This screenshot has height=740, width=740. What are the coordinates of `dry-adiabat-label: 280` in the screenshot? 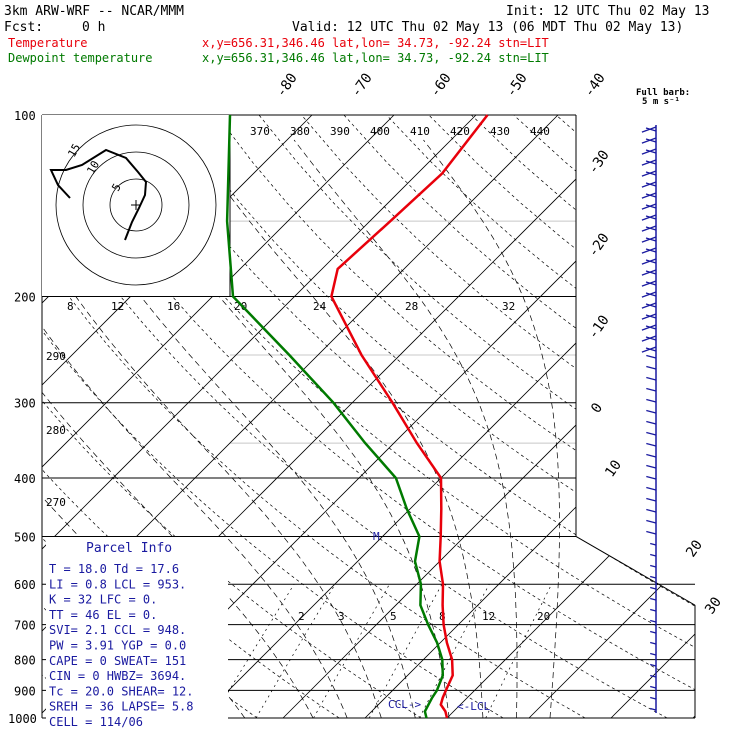 It's located at (56, 430).